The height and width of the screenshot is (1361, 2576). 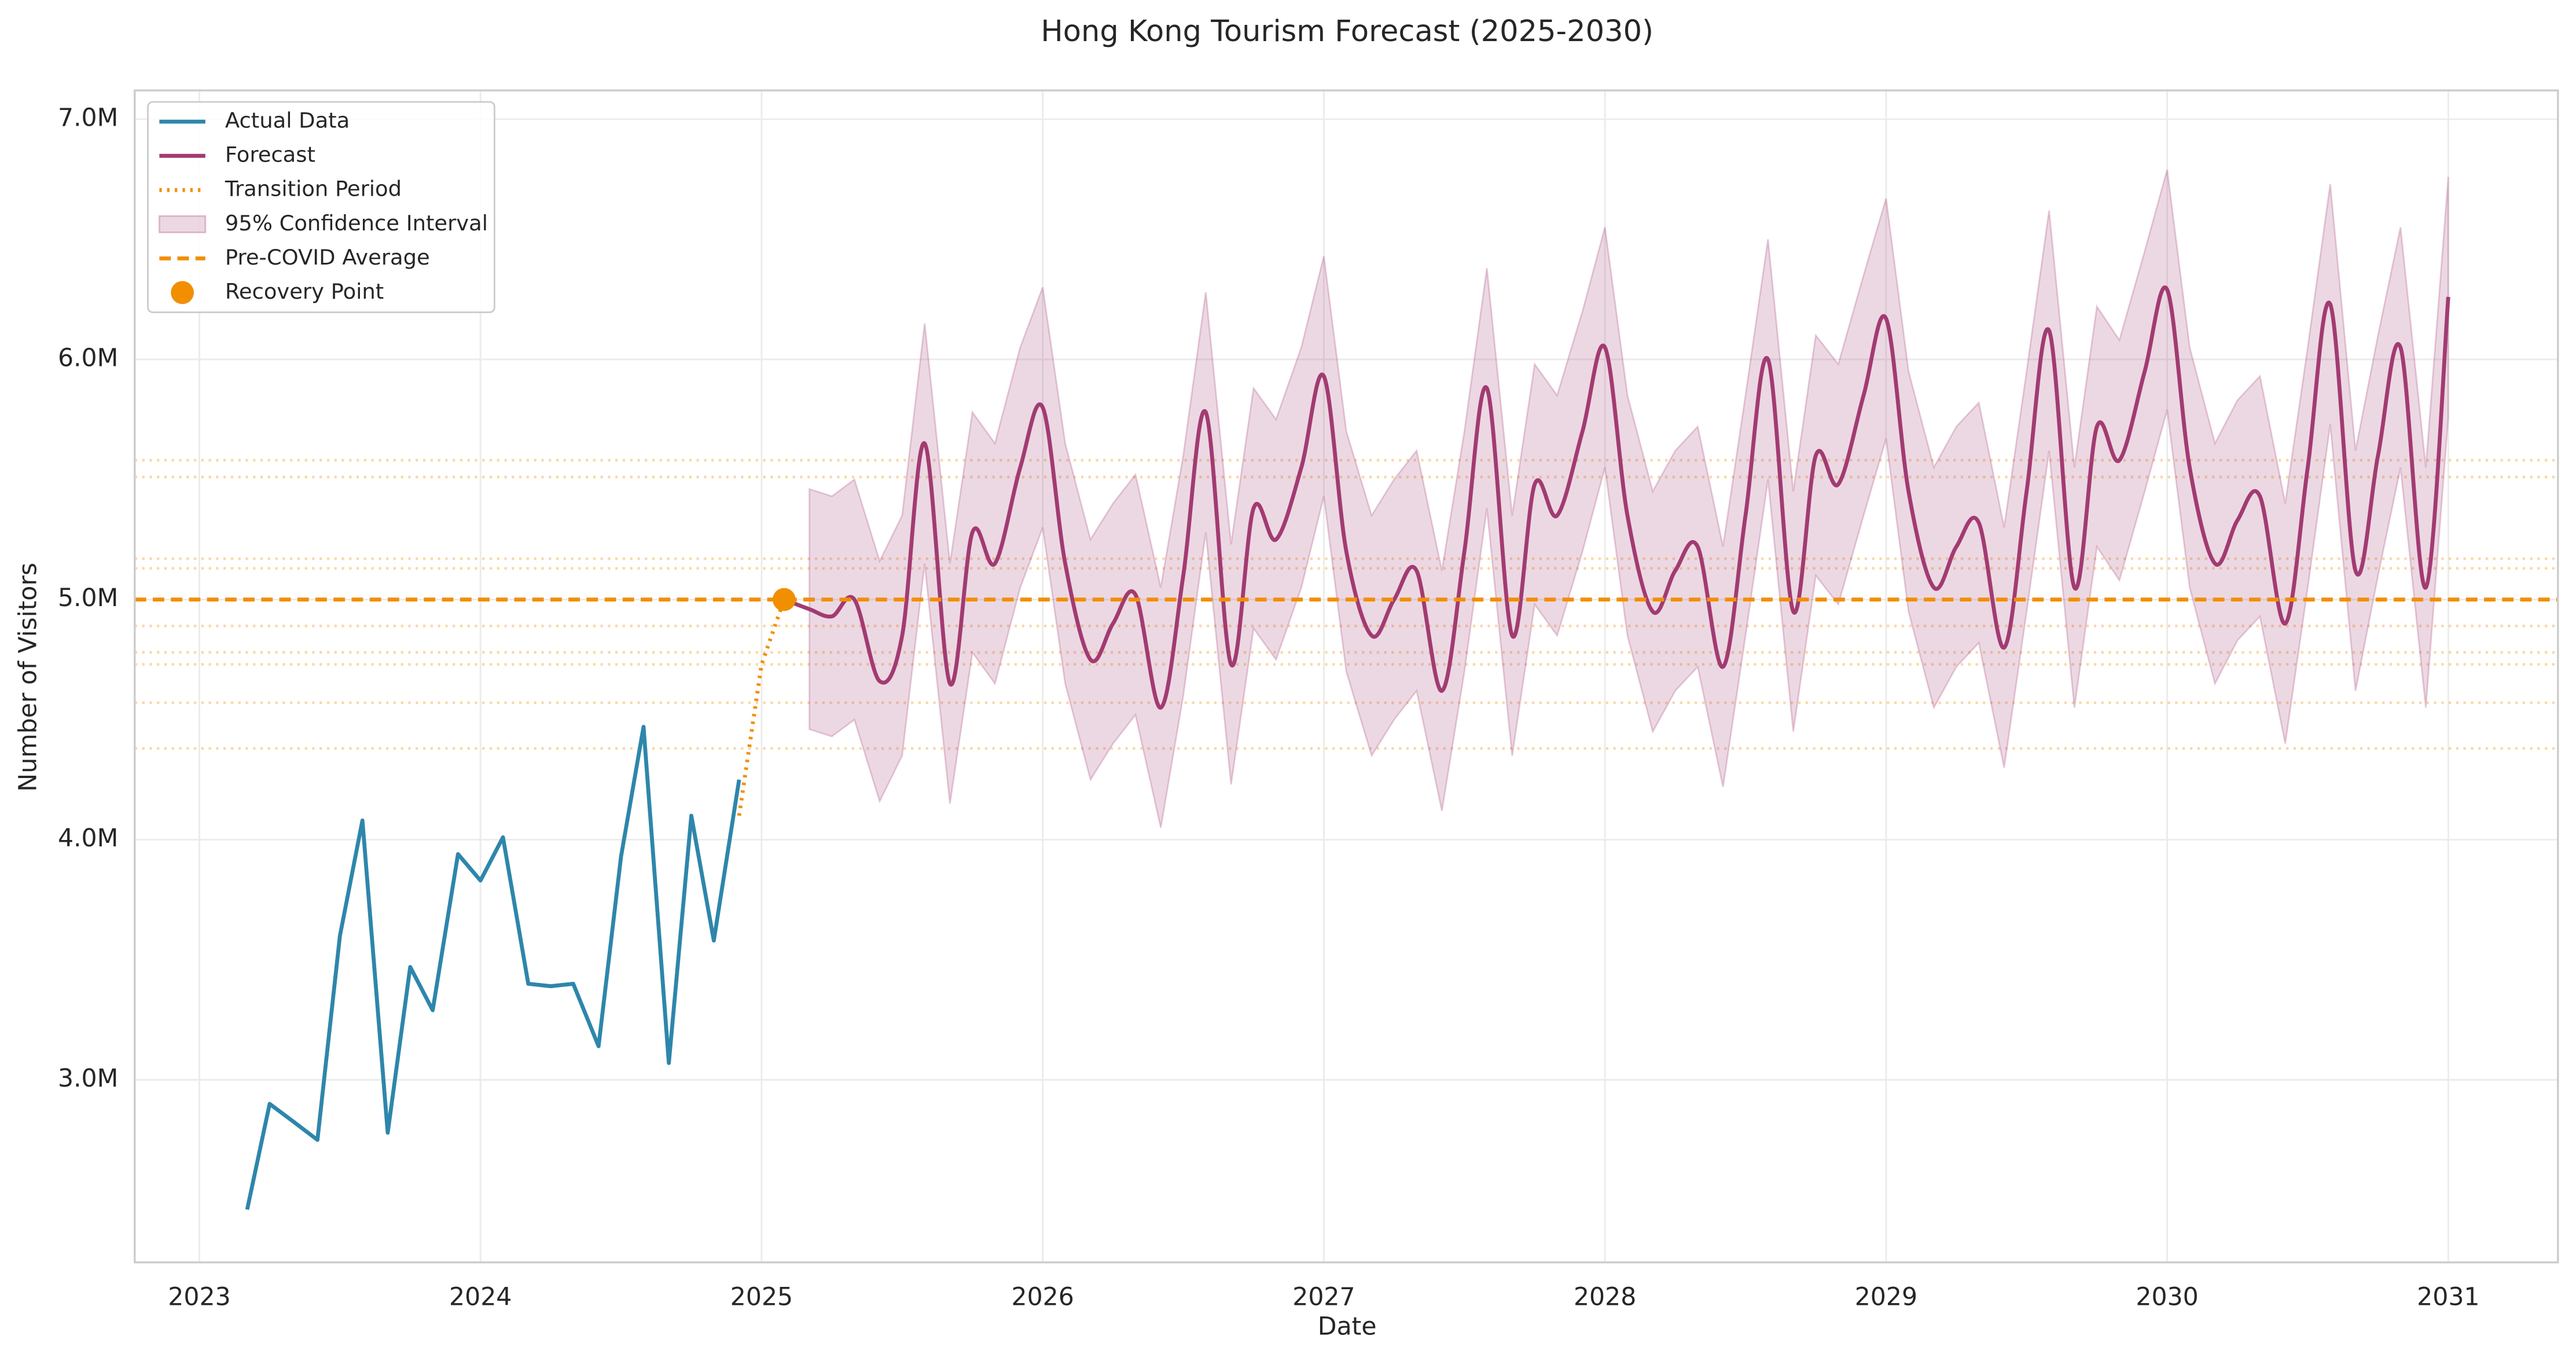 What do you see at coordinates (270, 154) in the screenshot?
I see `legend-label: Forecast` at bounding box center [270, 154].